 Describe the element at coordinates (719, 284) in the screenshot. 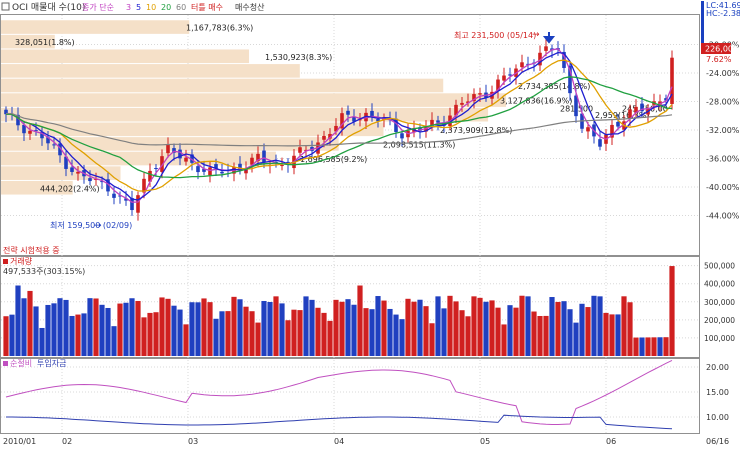

I see `volume-axis-tick-1: 400,000` at that location.